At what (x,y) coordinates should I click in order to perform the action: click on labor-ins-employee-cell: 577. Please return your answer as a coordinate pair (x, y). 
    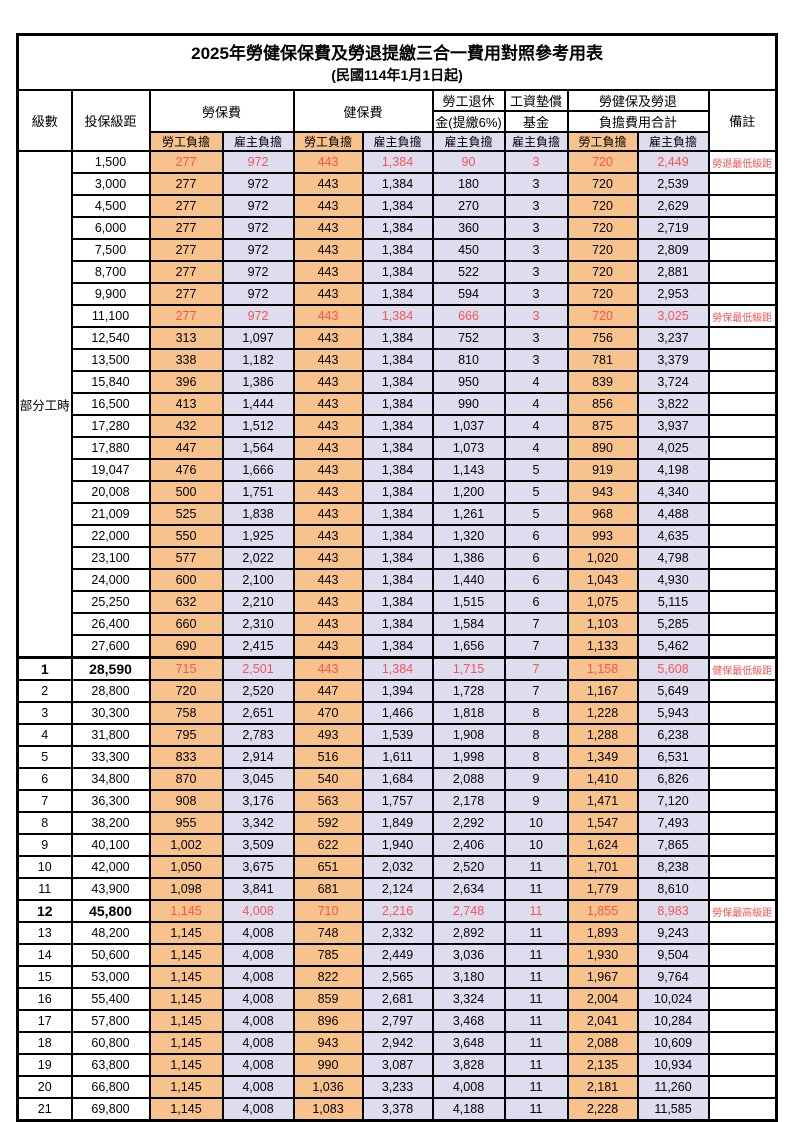
    Looking at the image, I should click on (186, 558).